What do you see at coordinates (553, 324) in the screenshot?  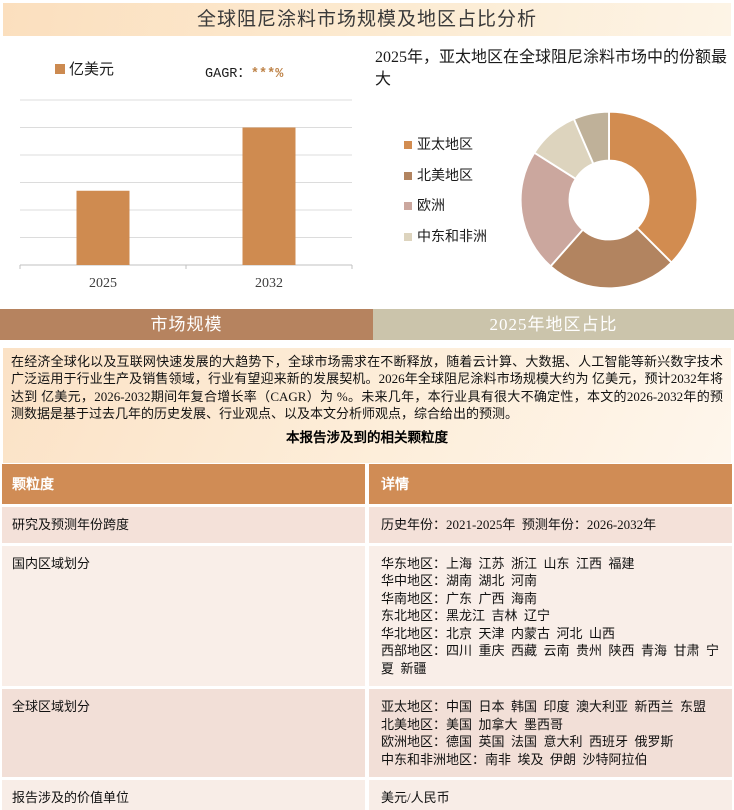 I see `tab-region-share: 2025年地区占比` at bounding box center [553, 324].